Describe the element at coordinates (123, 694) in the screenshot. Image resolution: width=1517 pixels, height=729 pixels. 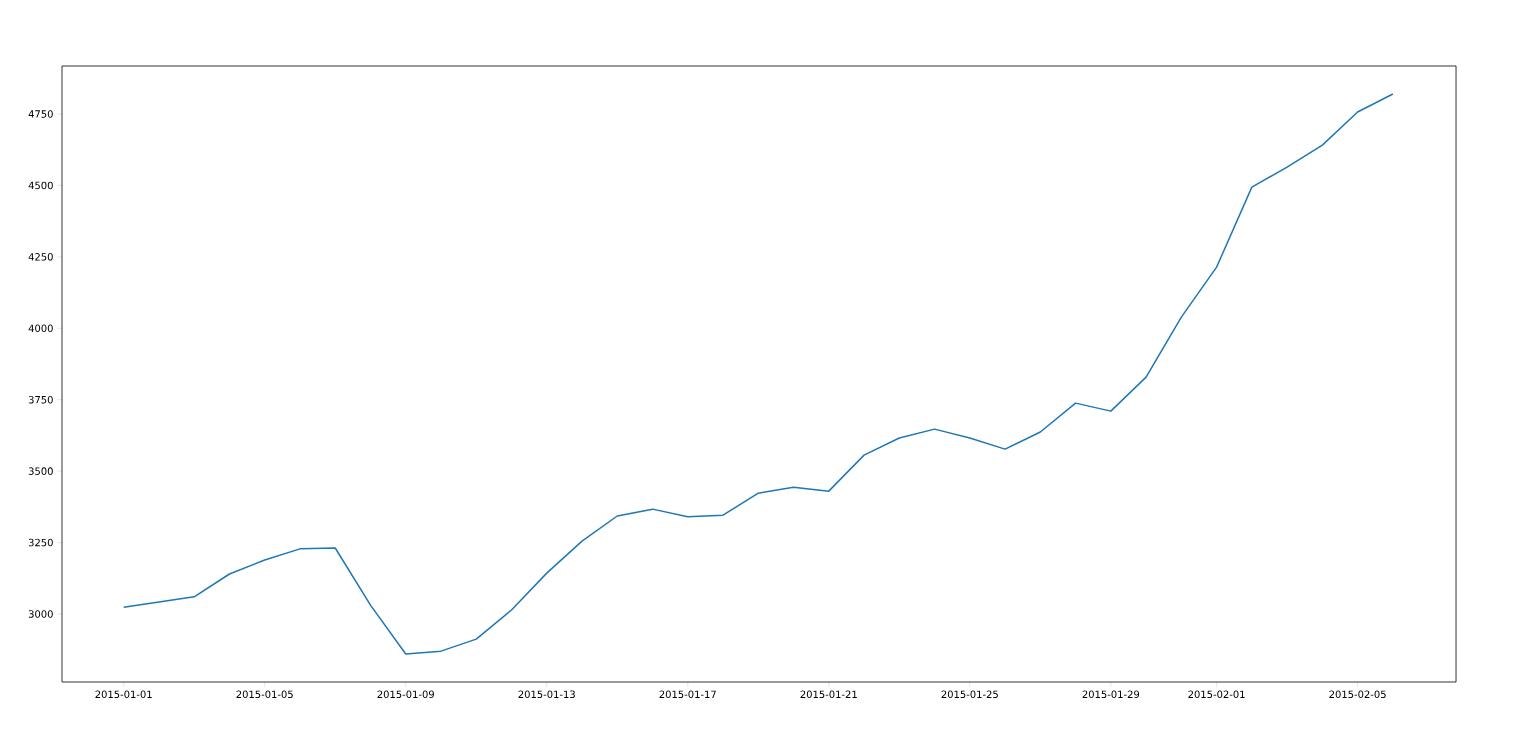
I see `x-tick-label: 2015-01-01` at that location.